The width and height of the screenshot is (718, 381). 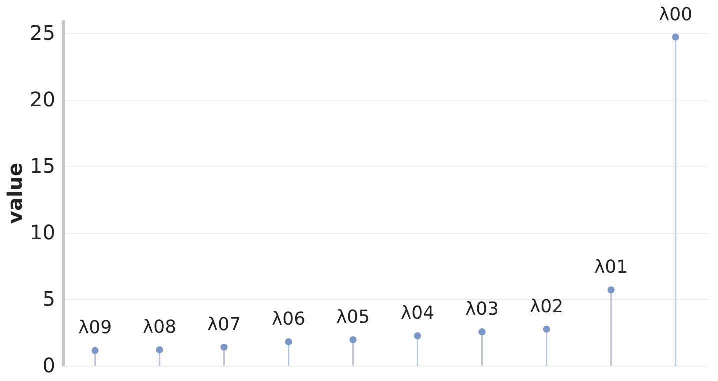 What do you see at coordinates (95, 328) in the screenshot?
I see `x-tick-label: λ09` at bounding box center [95, 328].